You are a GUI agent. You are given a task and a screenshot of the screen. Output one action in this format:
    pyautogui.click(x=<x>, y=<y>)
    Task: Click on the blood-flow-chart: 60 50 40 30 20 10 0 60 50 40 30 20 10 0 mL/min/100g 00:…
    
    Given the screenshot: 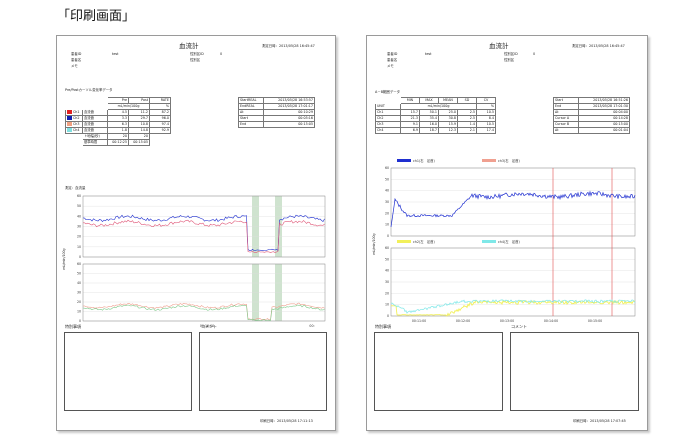 What is the action you would take?
    pyautogui.click(x=194, y=261)
    